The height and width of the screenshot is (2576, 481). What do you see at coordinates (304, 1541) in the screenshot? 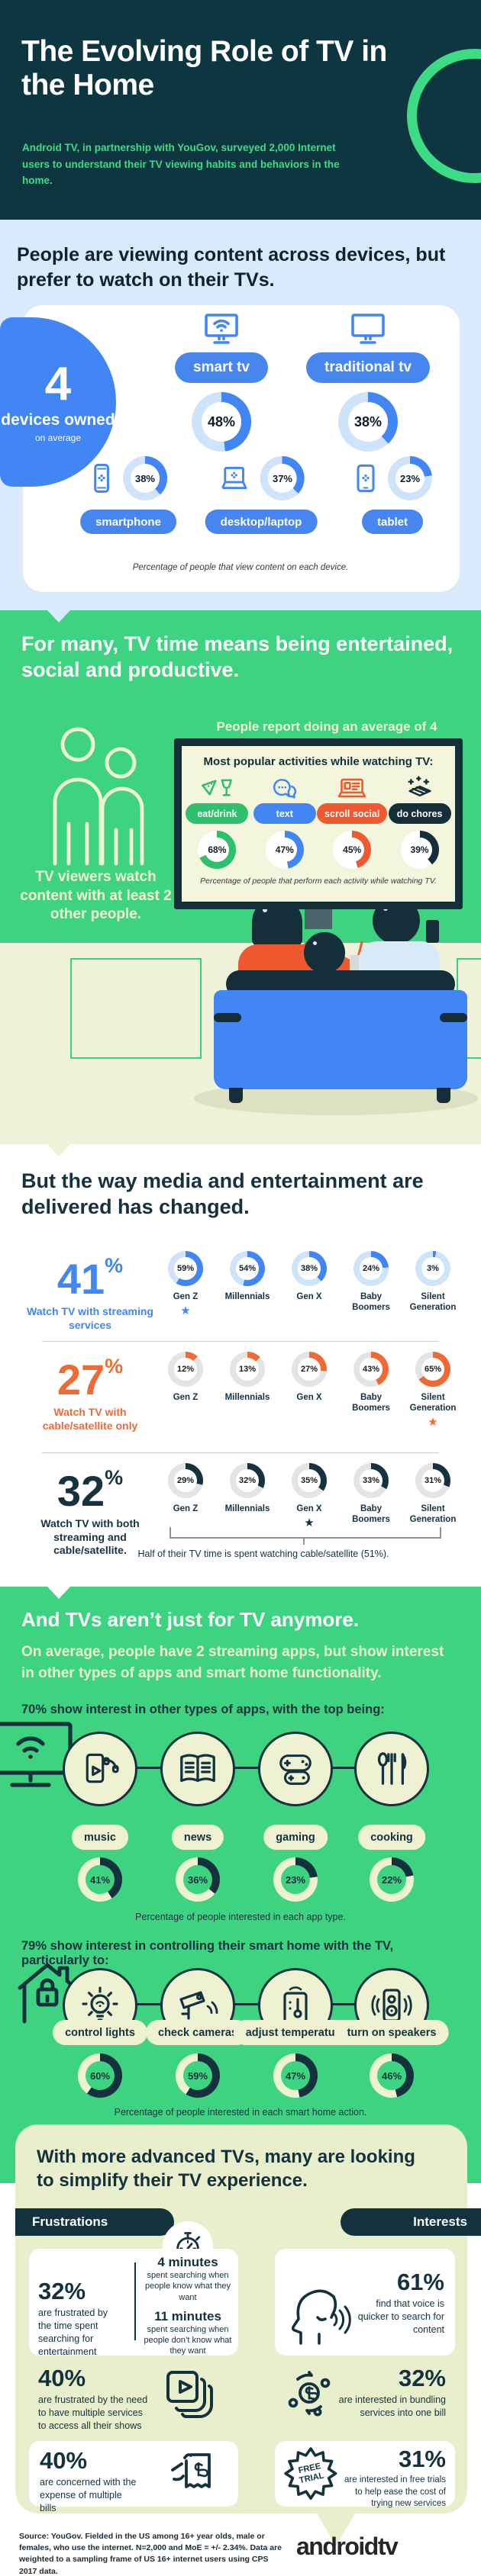
I see `footnote-bracket-tick` at bounding box center [304, 1541].